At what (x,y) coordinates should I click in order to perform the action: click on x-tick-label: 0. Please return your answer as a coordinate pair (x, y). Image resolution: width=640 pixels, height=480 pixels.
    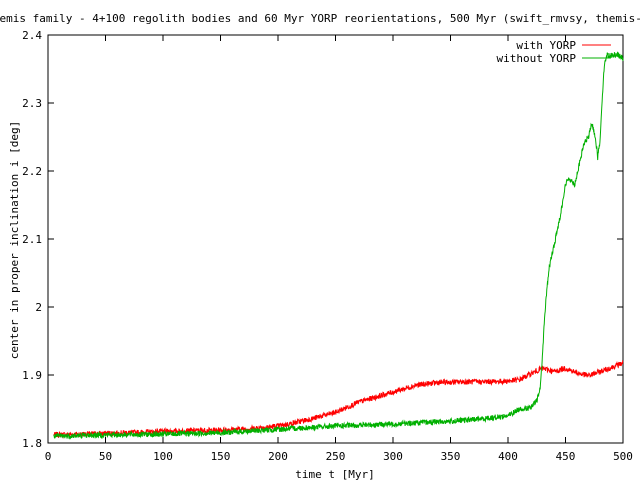
    Looking at the image, I should click on (48, 456).